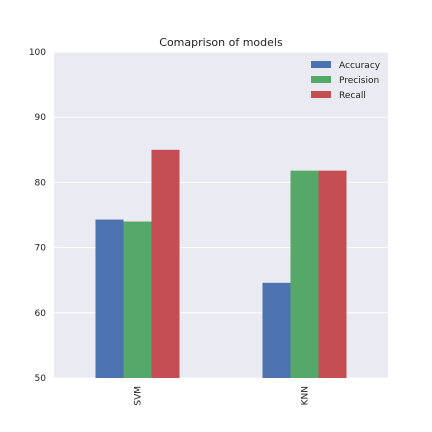  Describe the element at coordinates (41, 183) in the screenshot. I see `y-tick-label-80: 80` at that location.